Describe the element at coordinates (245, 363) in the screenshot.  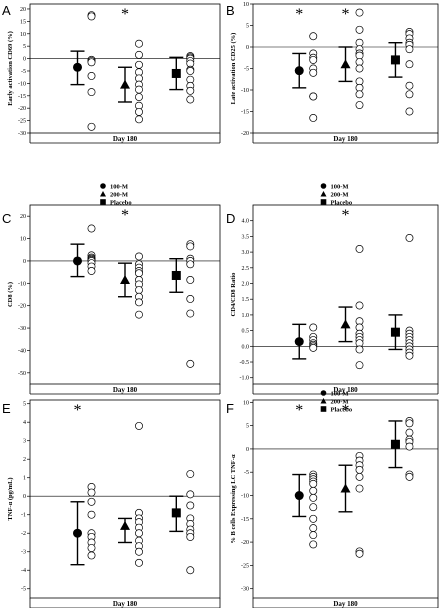
I see `y-tick-label: -0.5` at that location.